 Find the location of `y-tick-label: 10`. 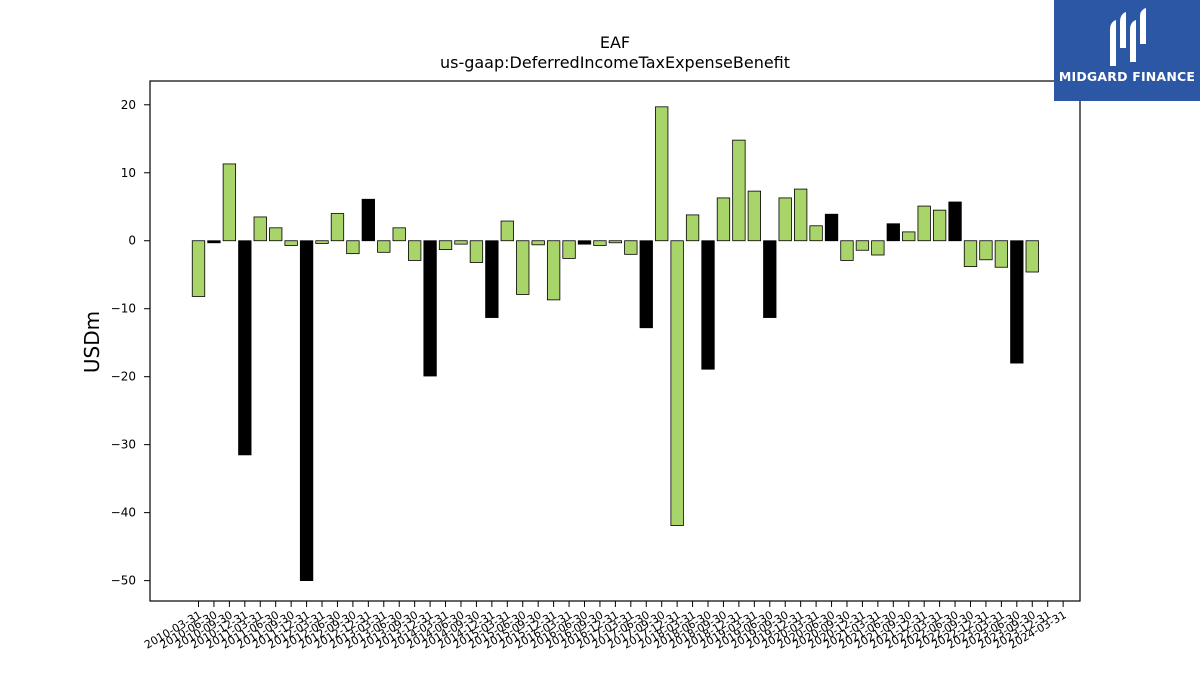

y-tick-label: 10 is located at coordinates (128, 173).